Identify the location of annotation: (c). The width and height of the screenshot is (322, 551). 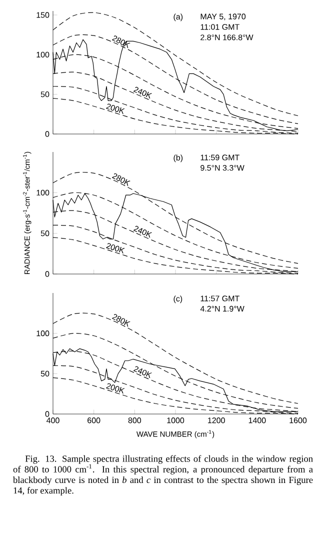
(178, 300).